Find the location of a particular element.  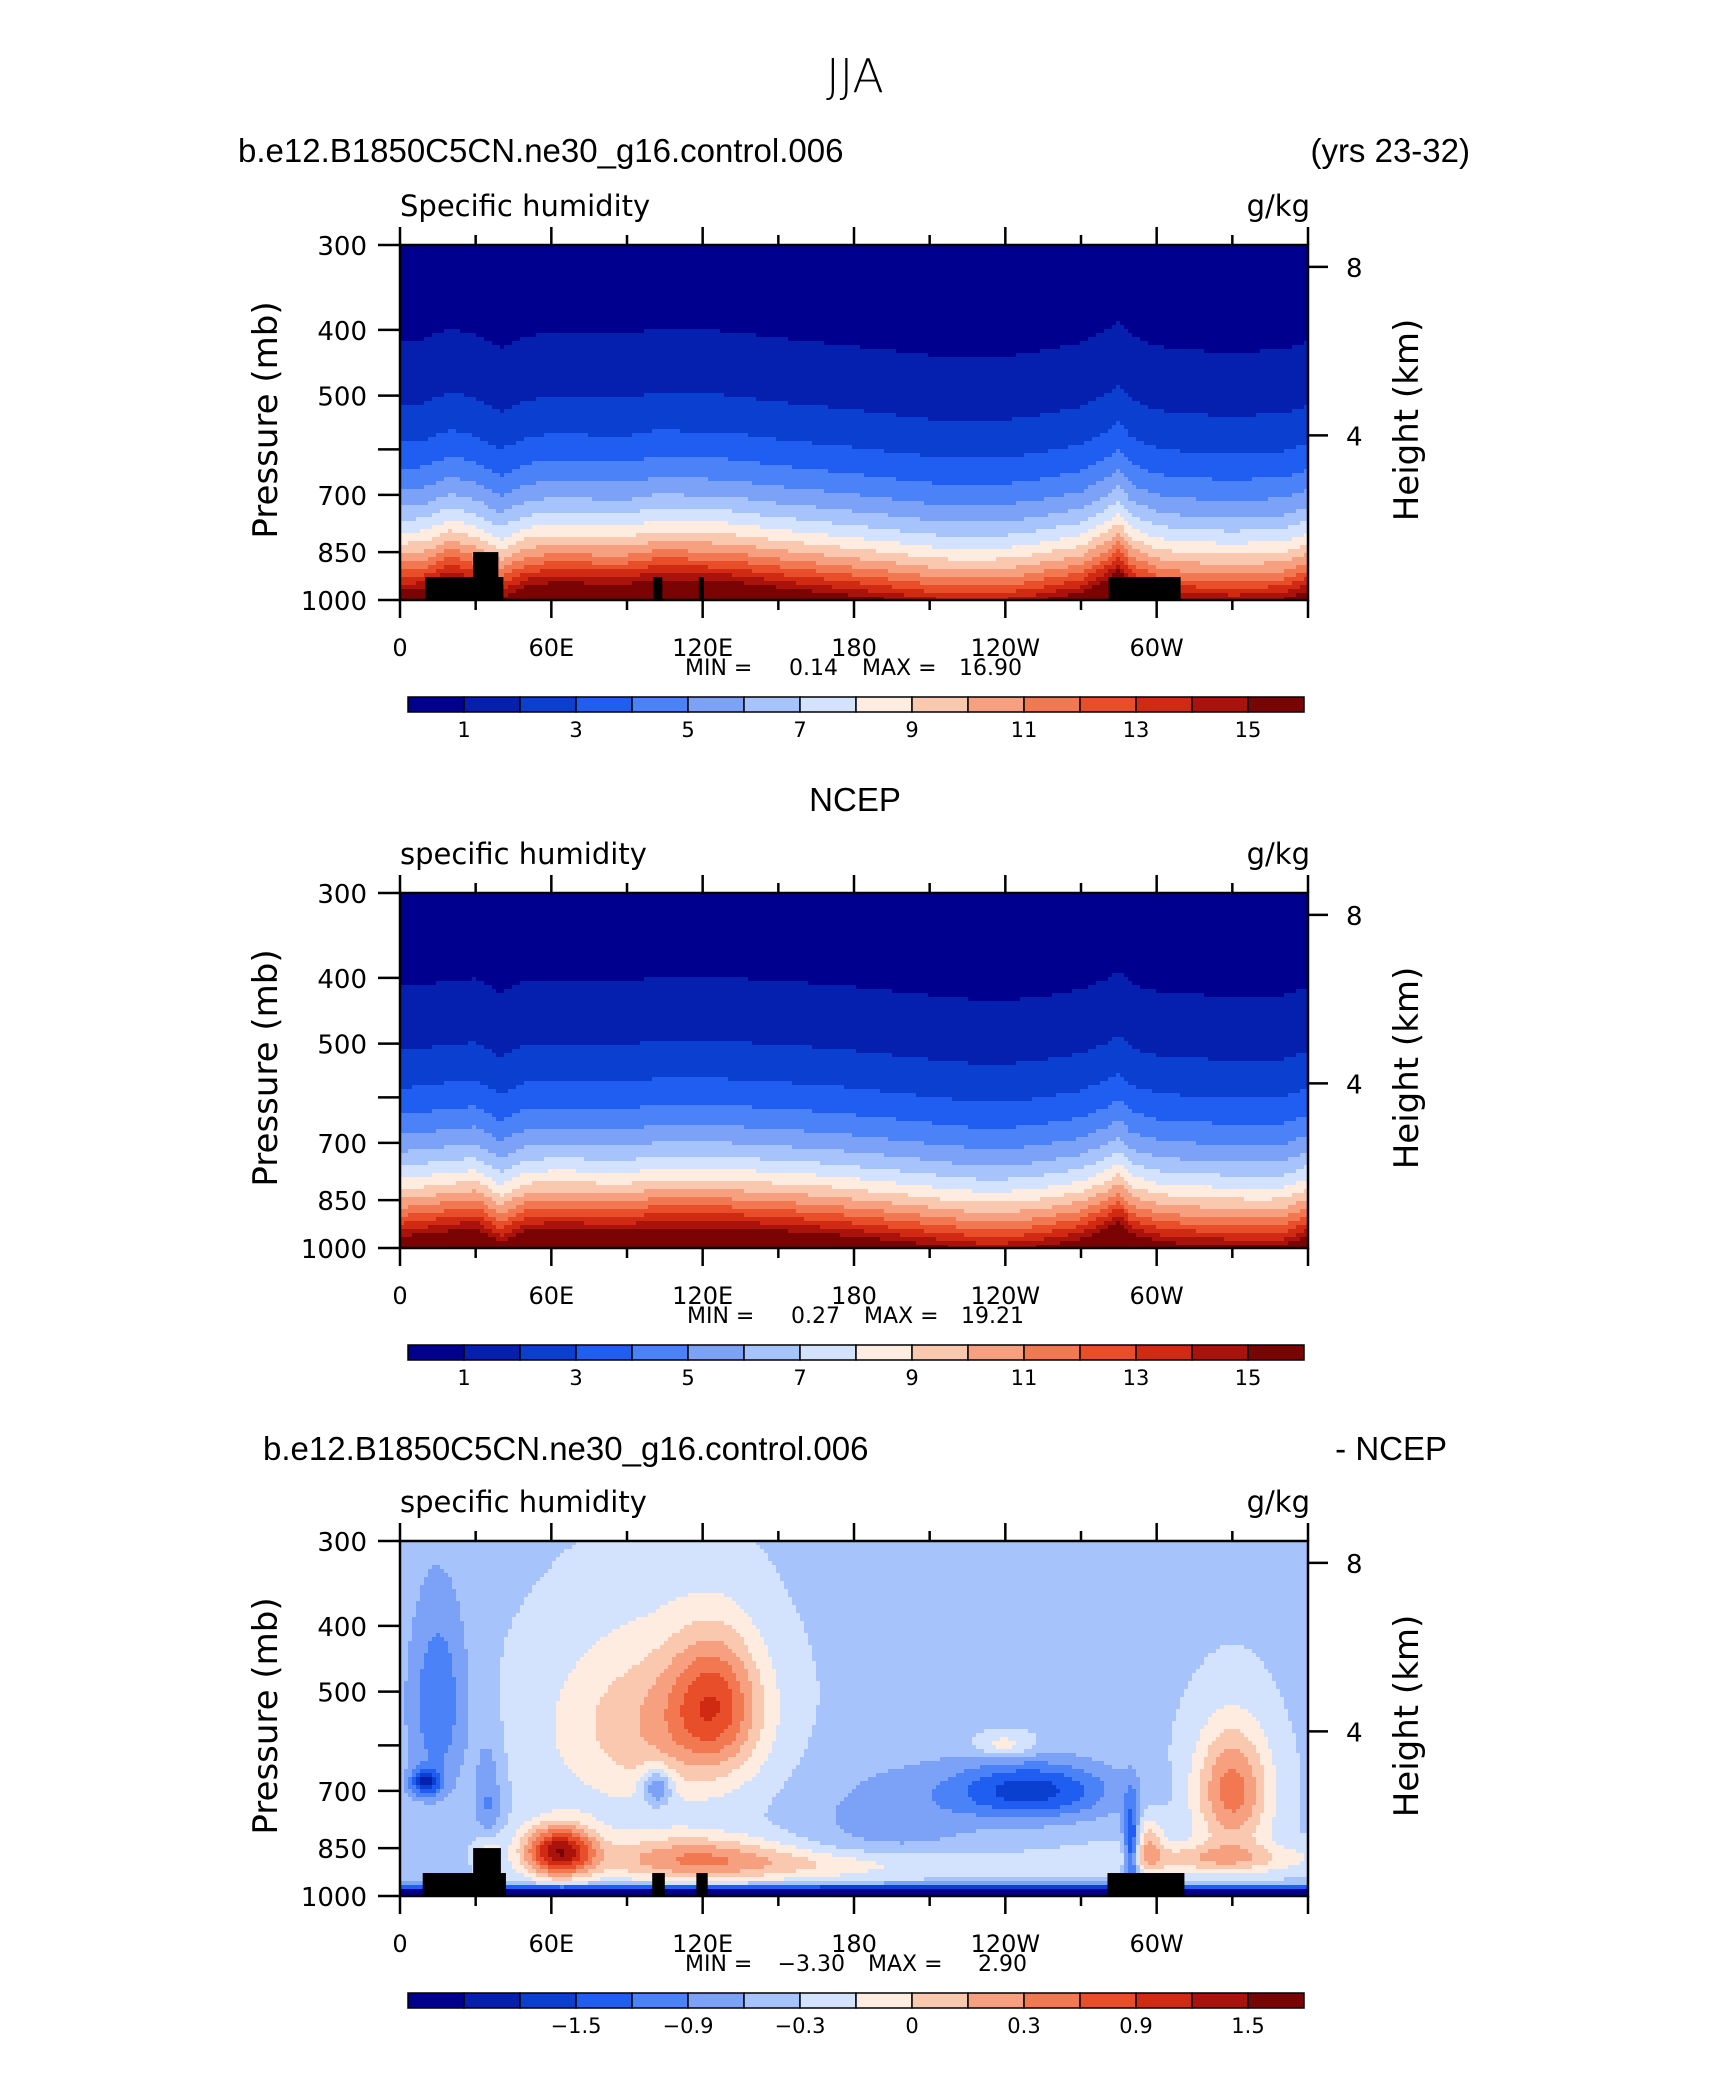

colorbar-label: 7 is located at coordinates (799, 730).